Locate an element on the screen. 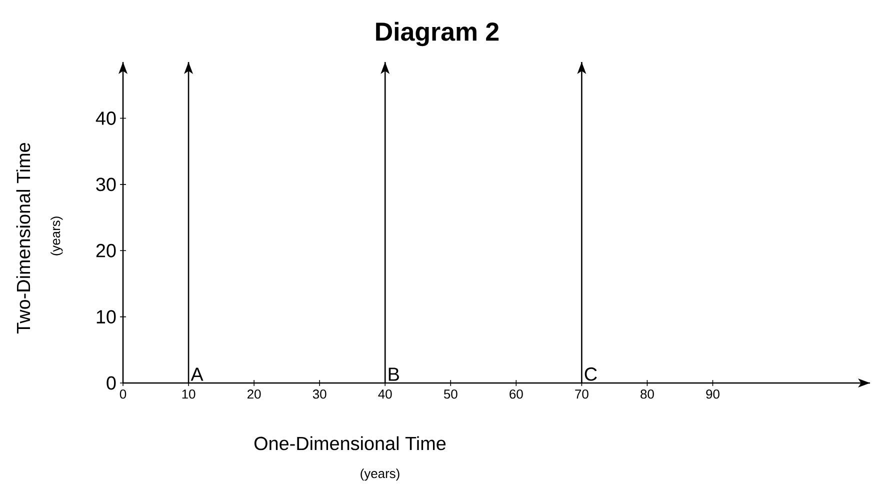  chart-title: Diagram 2 is located at coordinates (437, 34).